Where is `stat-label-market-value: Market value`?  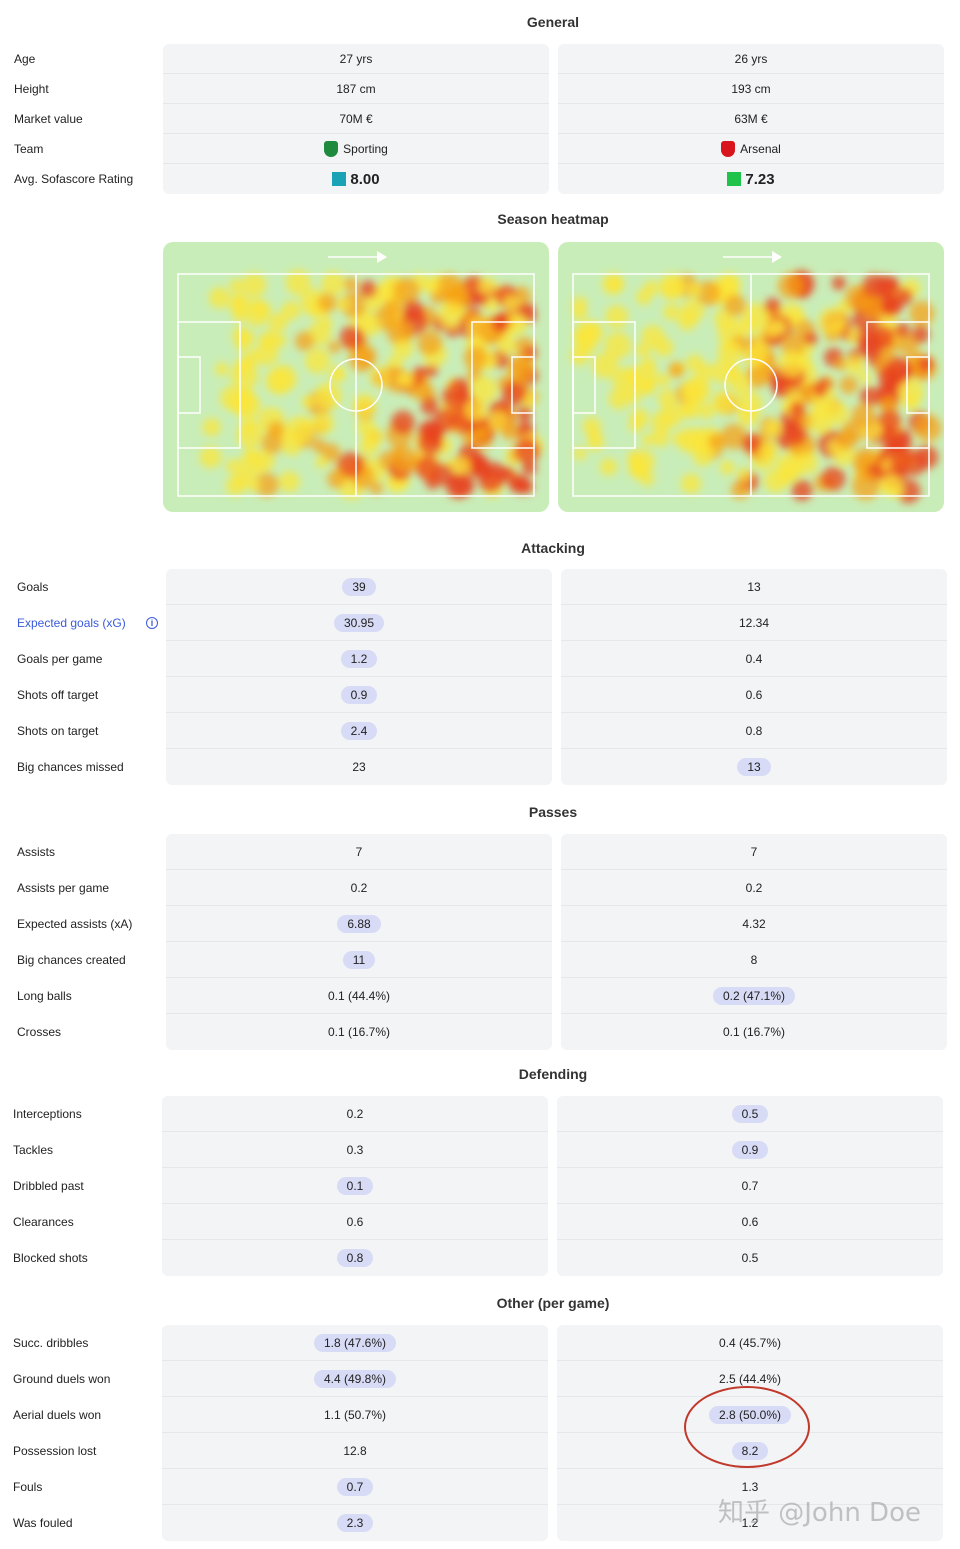
stat-label-market-value: Market value is located at coordinates (48, 119).